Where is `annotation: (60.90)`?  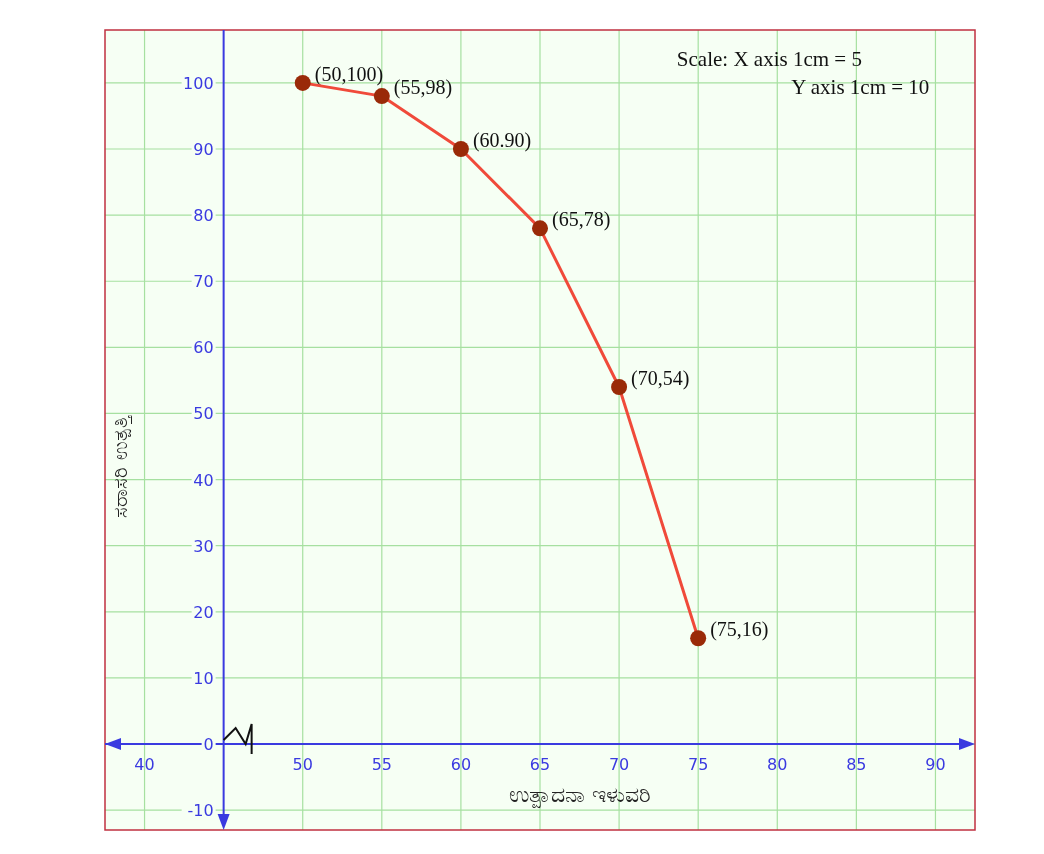
annotation: (60.90) is located at coordinates (502, 141).